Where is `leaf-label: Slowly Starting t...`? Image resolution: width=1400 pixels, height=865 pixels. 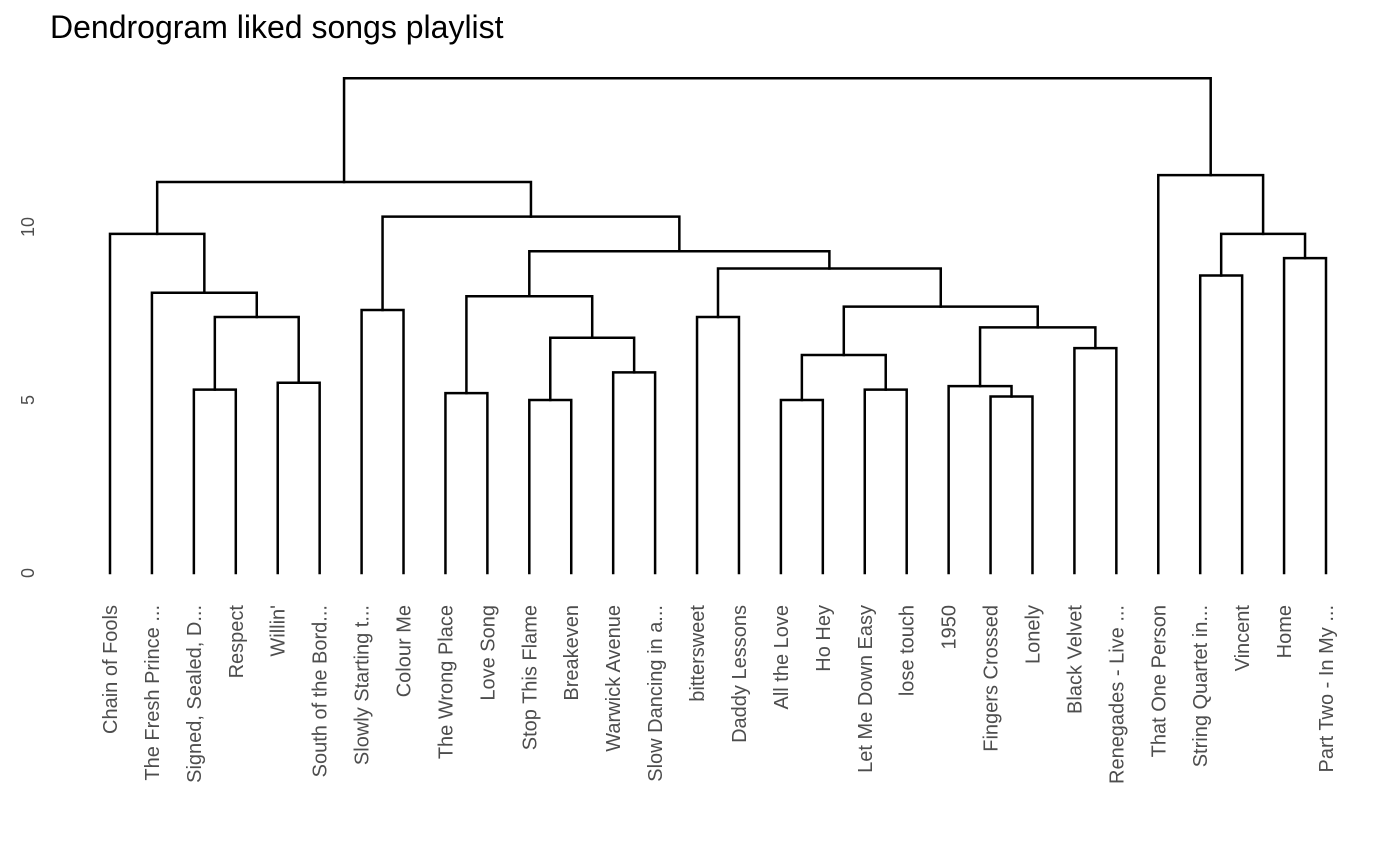 leaf-label: Slowly Starting t... is located at coordinates (363, 685).